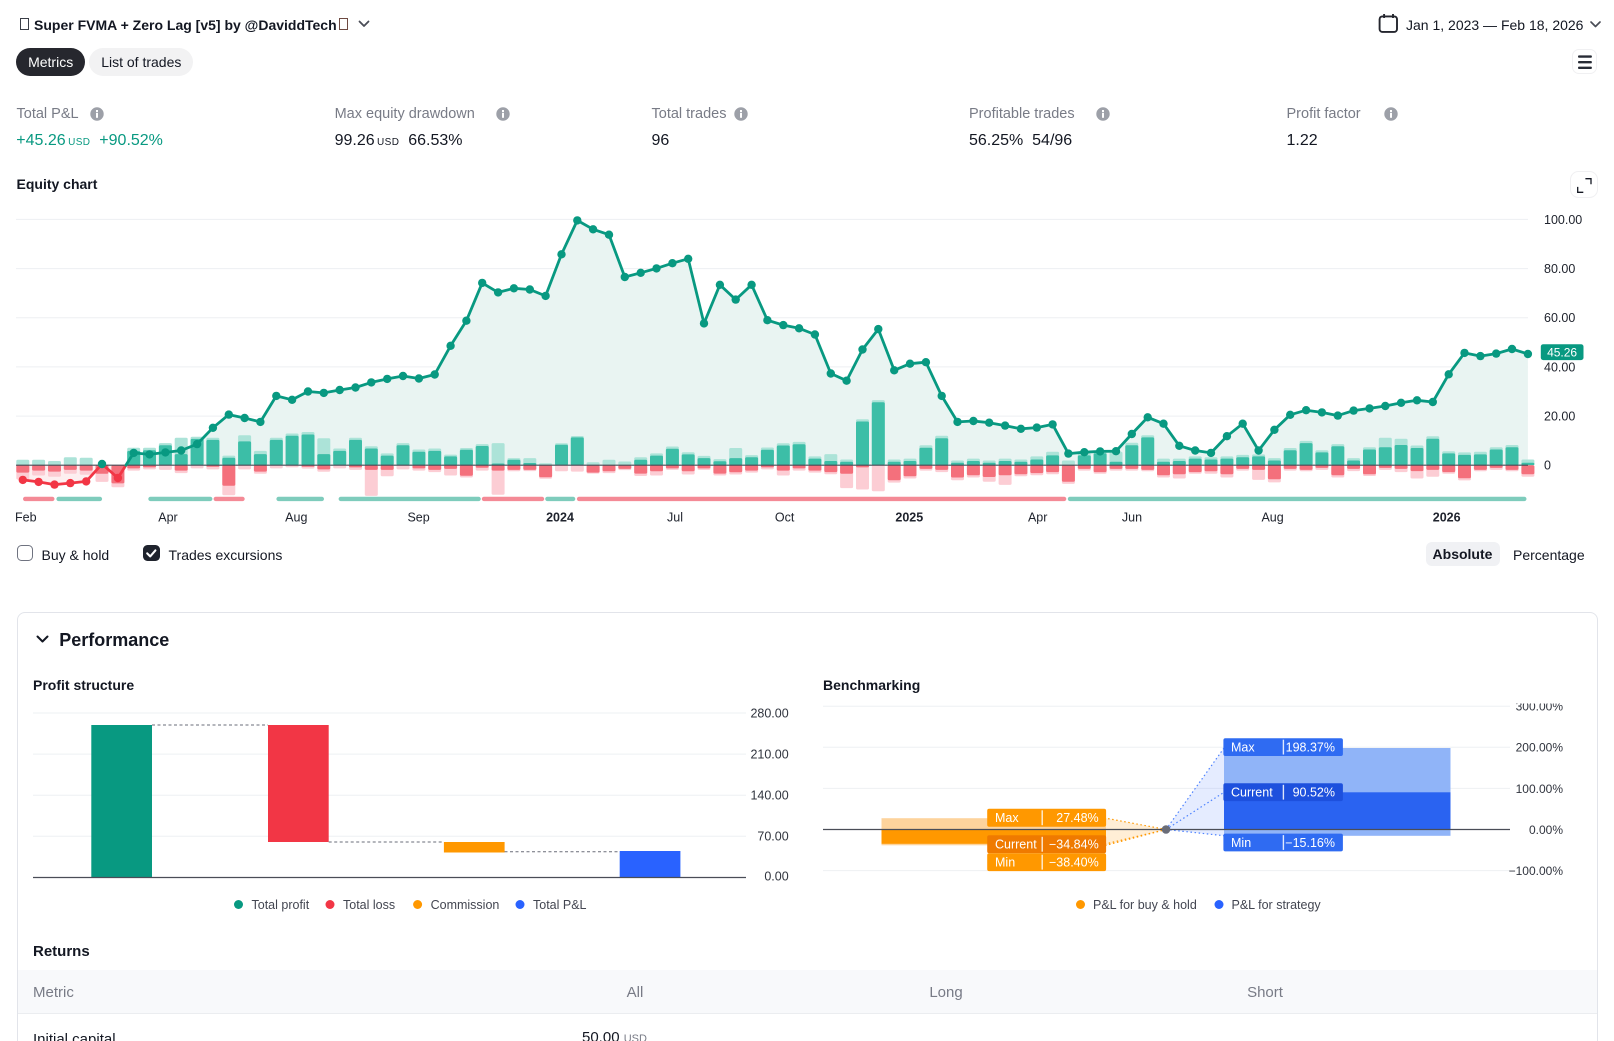 This screenshot has height=1041, width=1614. I want to click on svg-text: Jul, so click(675, 518).